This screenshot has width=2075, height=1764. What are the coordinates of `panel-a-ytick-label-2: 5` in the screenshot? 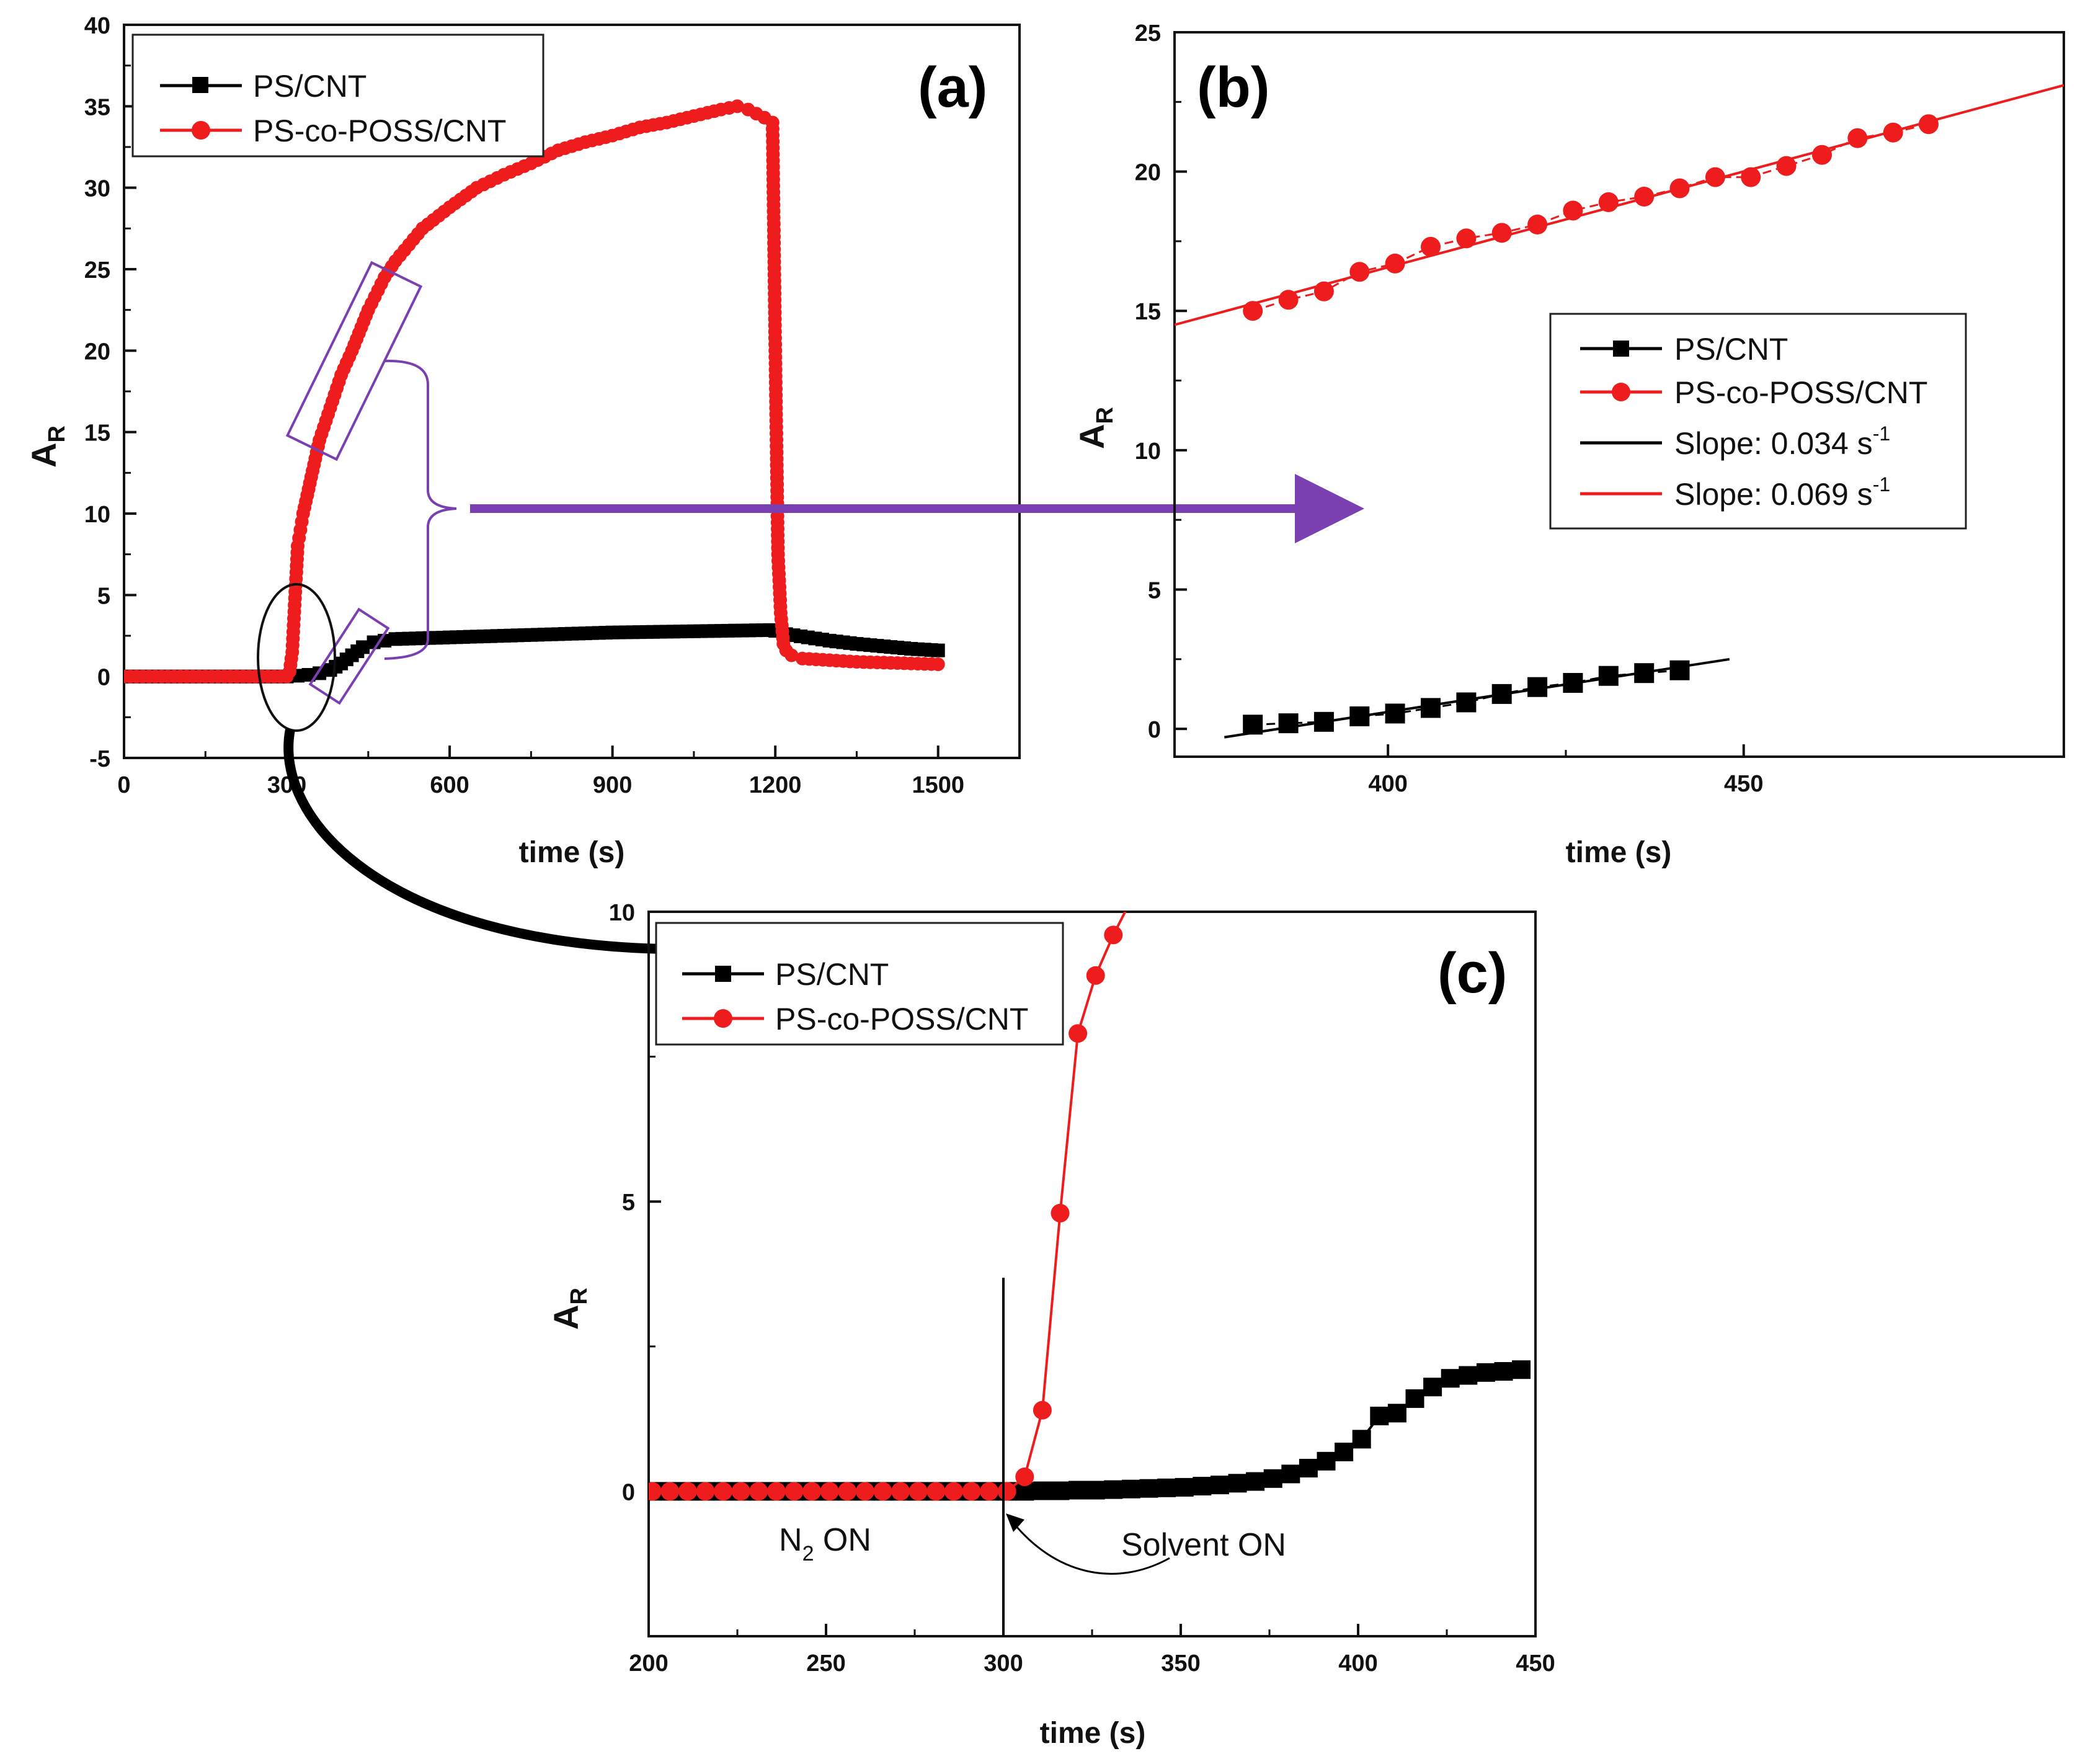 It's located at (104, 596).